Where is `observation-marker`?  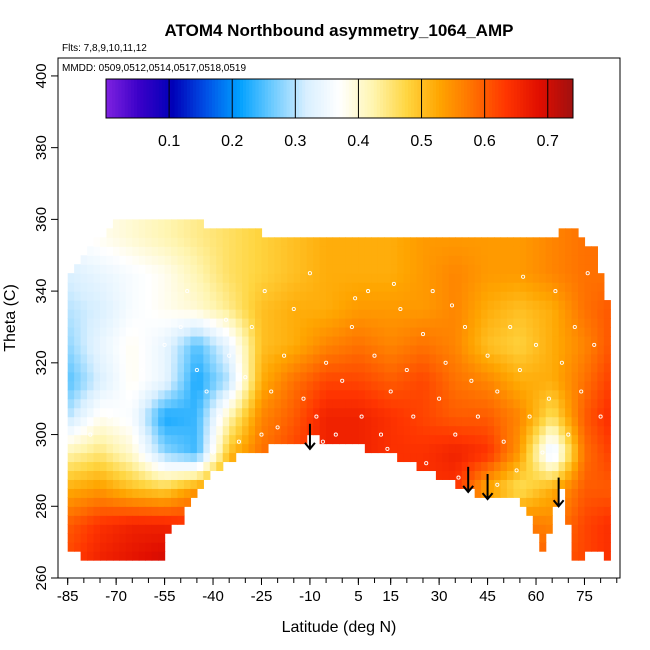 observation-marker is located at coordinates (368, 291).